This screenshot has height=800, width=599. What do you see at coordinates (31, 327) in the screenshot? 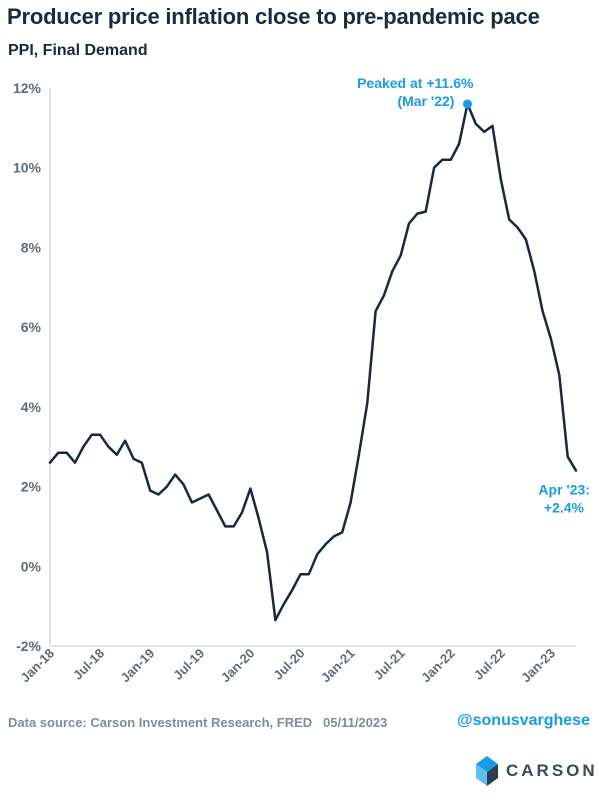
I see `y-tick-label: 6%` at bounding box center [31, 327].